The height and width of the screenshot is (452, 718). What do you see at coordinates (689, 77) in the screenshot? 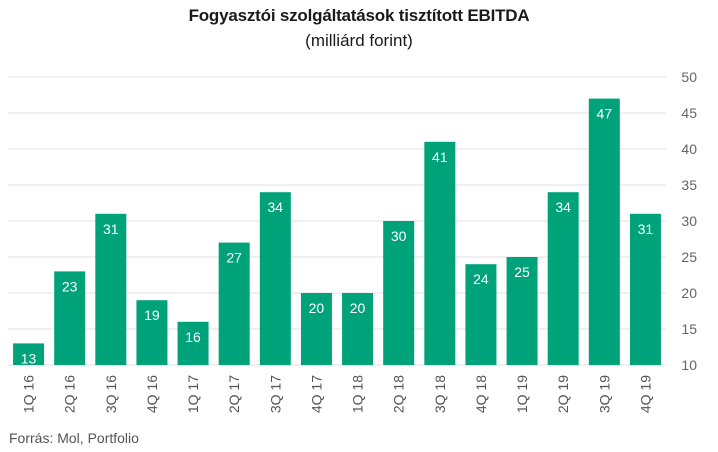
I see `y-tick-label: 50` at bounding box center [689, 77].